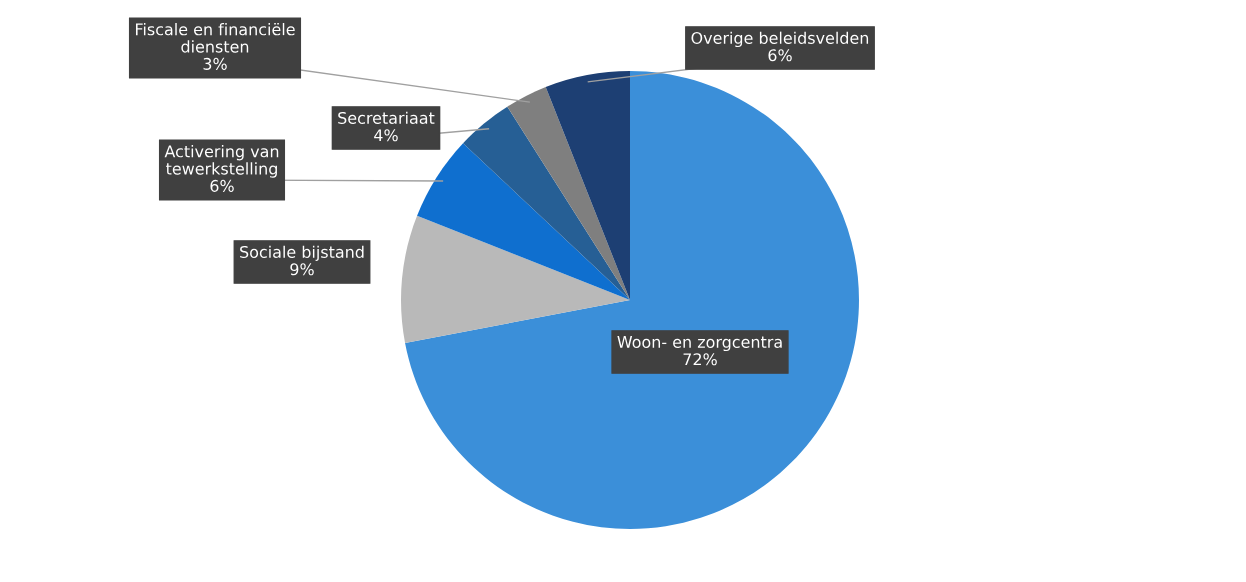 The width and height of the screenshot is (1246, 582). What do you see at coordinates (221, 161) in the screenshot?
I see `slice-label: Activering van tewerkstelling` at bounding box center [221, 161].